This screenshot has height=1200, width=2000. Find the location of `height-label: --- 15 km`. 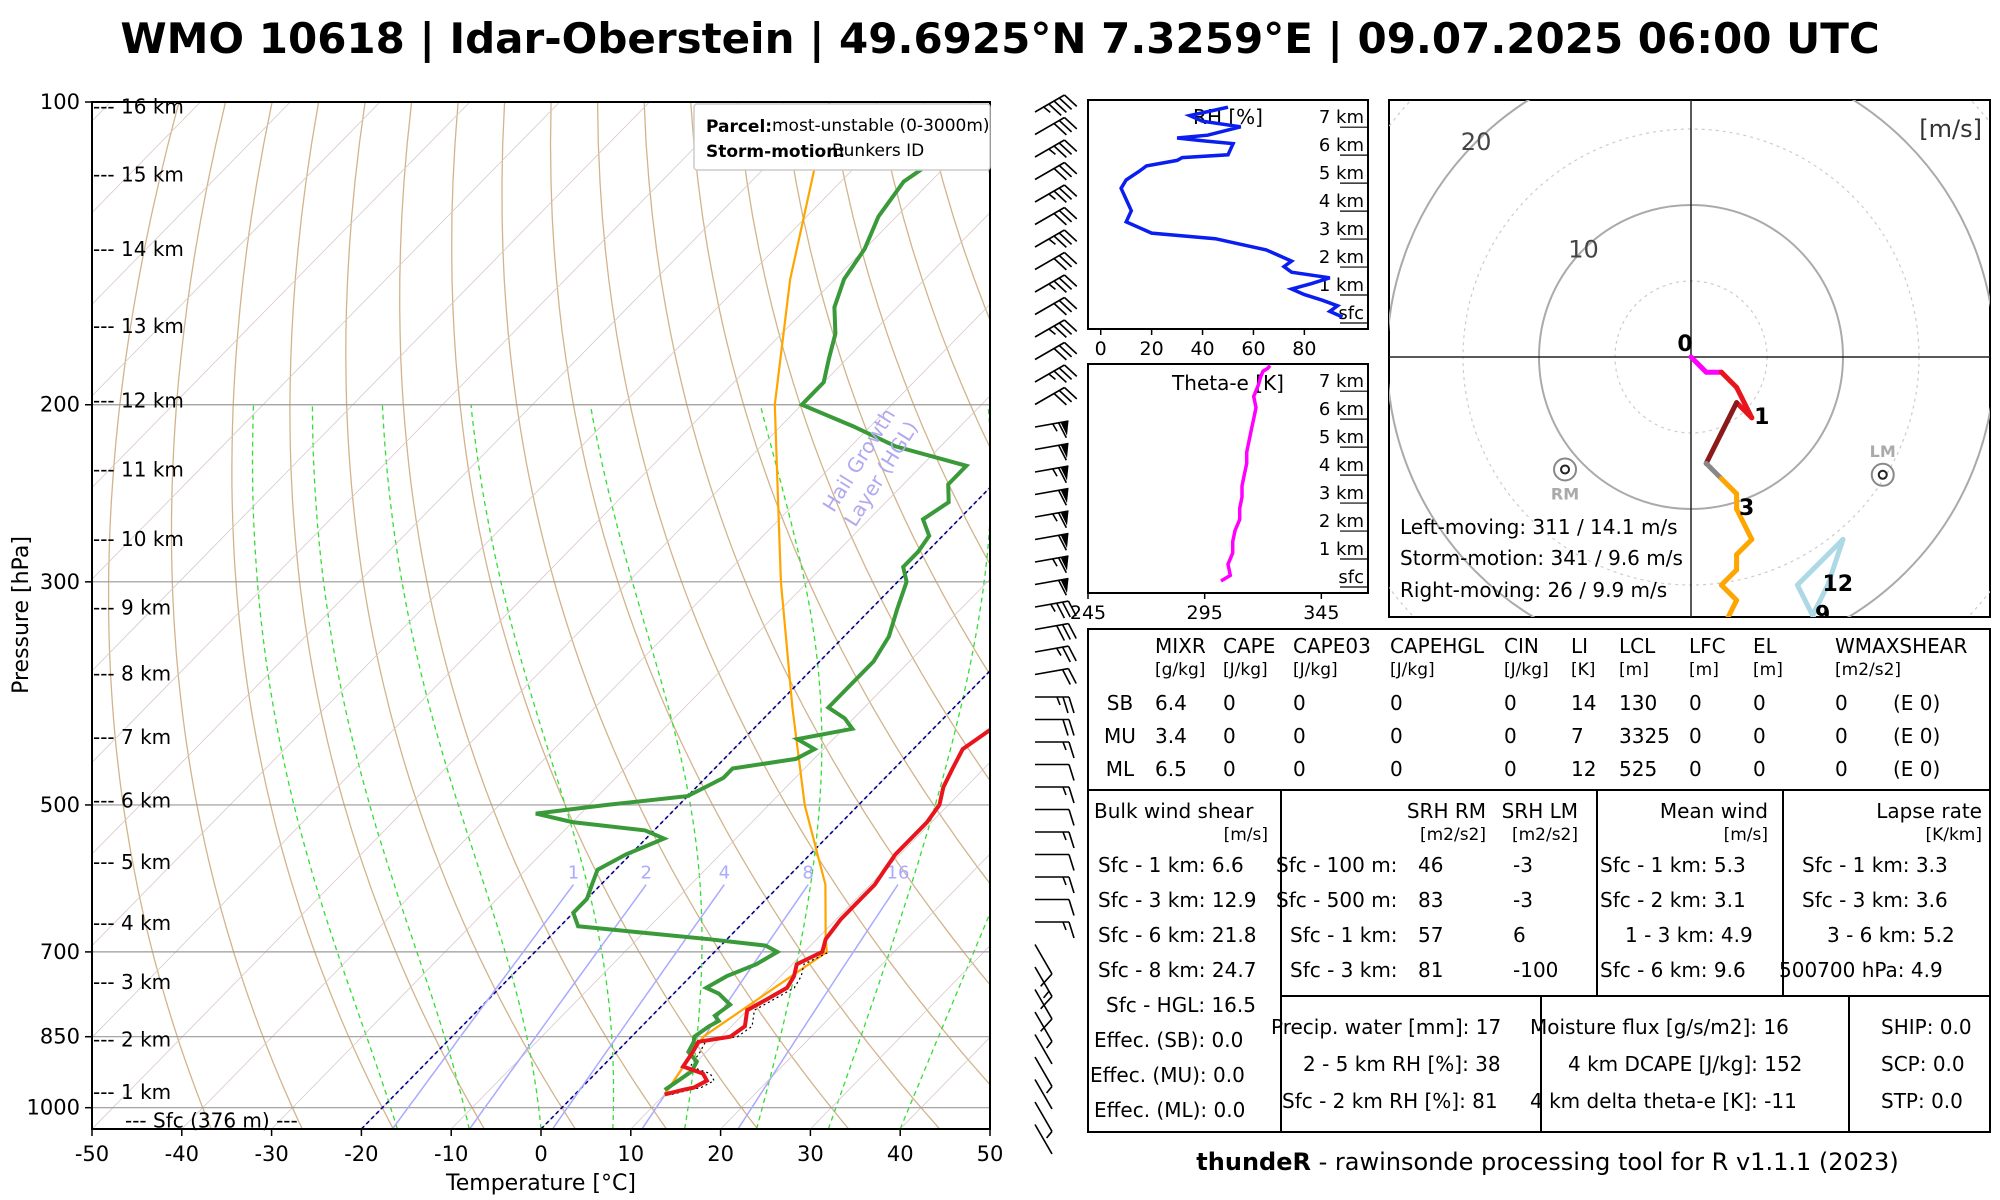

height-label: --- 15 km is located at coordinates (138, 174).